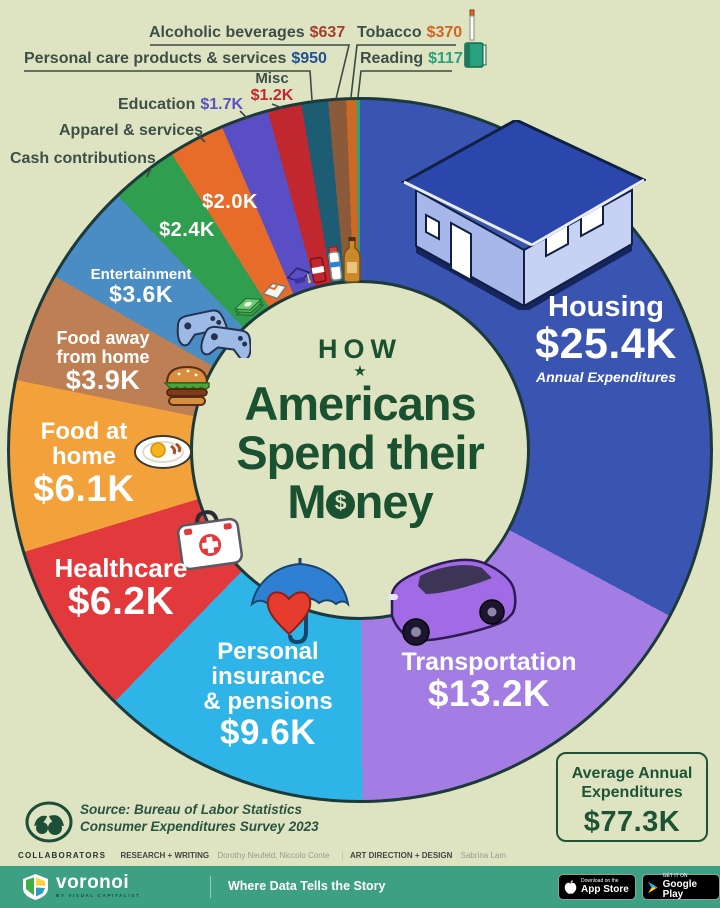  I want to click on housing-value: $25.4K, so click(606, 344).